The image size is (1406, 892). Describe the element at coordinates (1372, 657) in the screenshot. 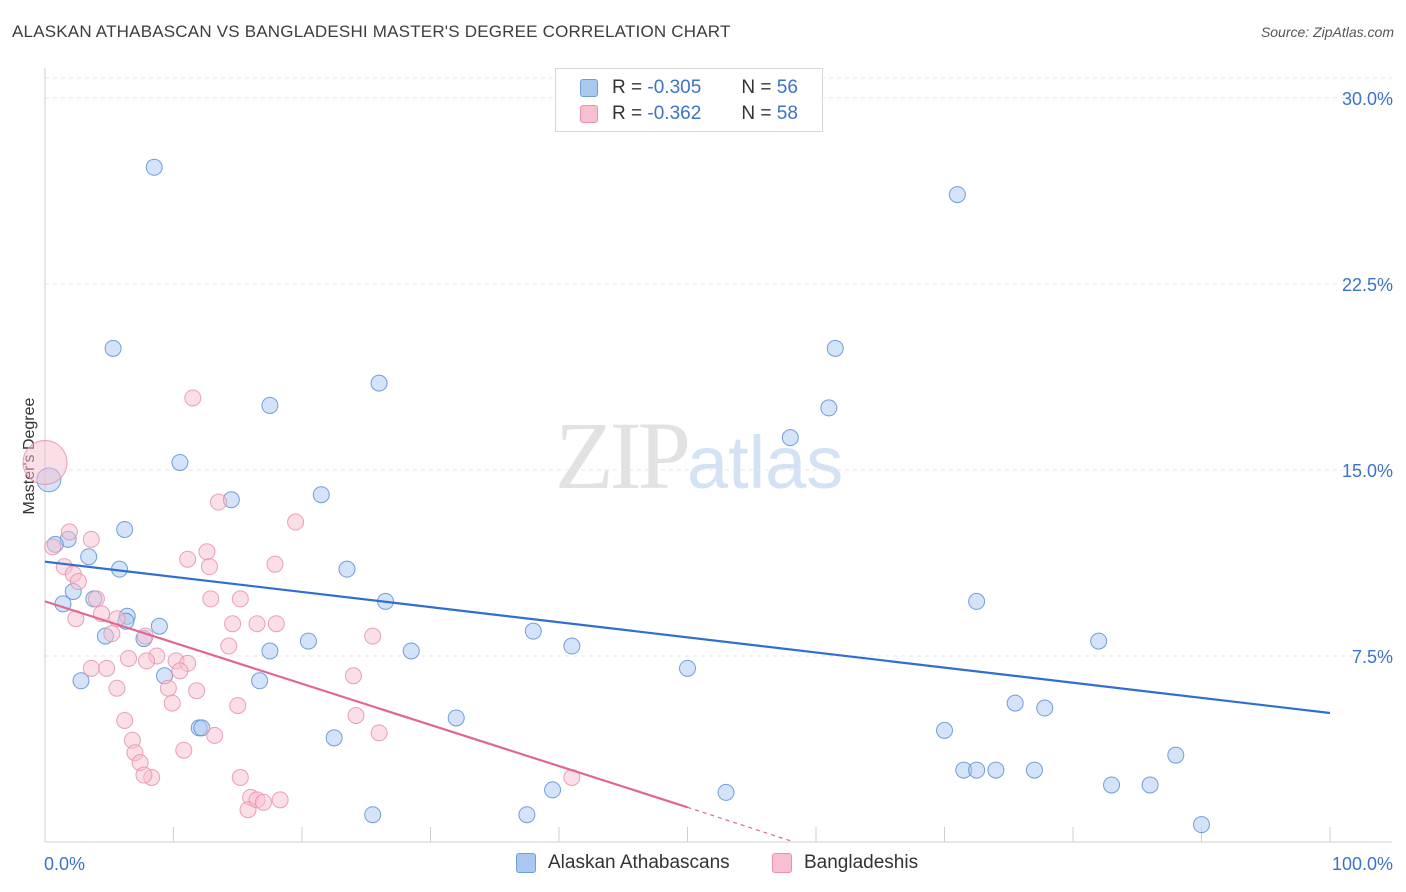

I see `y-tick-label: 7.5%` at that location.